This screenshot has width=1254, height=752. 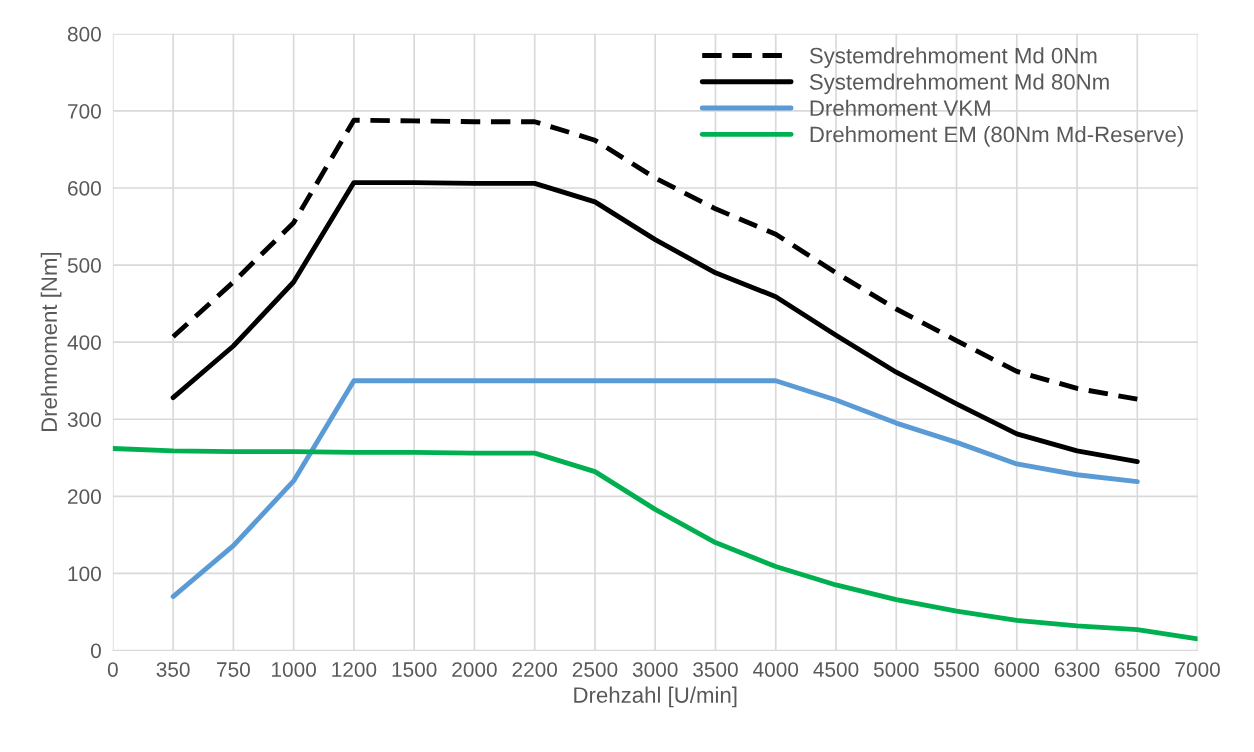 I want to click on x-tick-label: 3000, so click(x=655, y=669).